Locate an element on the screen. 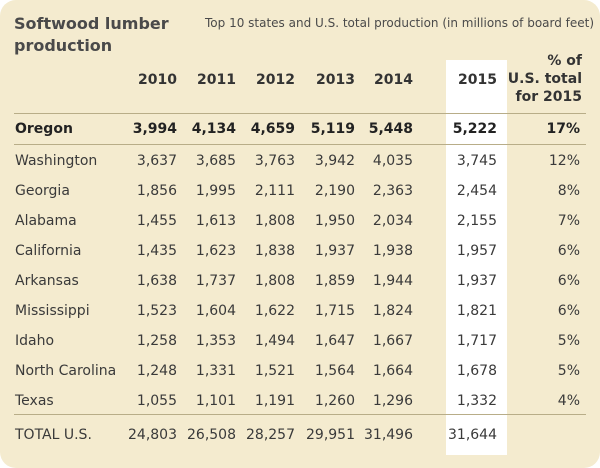  value-cell-2015: 2,155 is located at coordinates (476, 221).